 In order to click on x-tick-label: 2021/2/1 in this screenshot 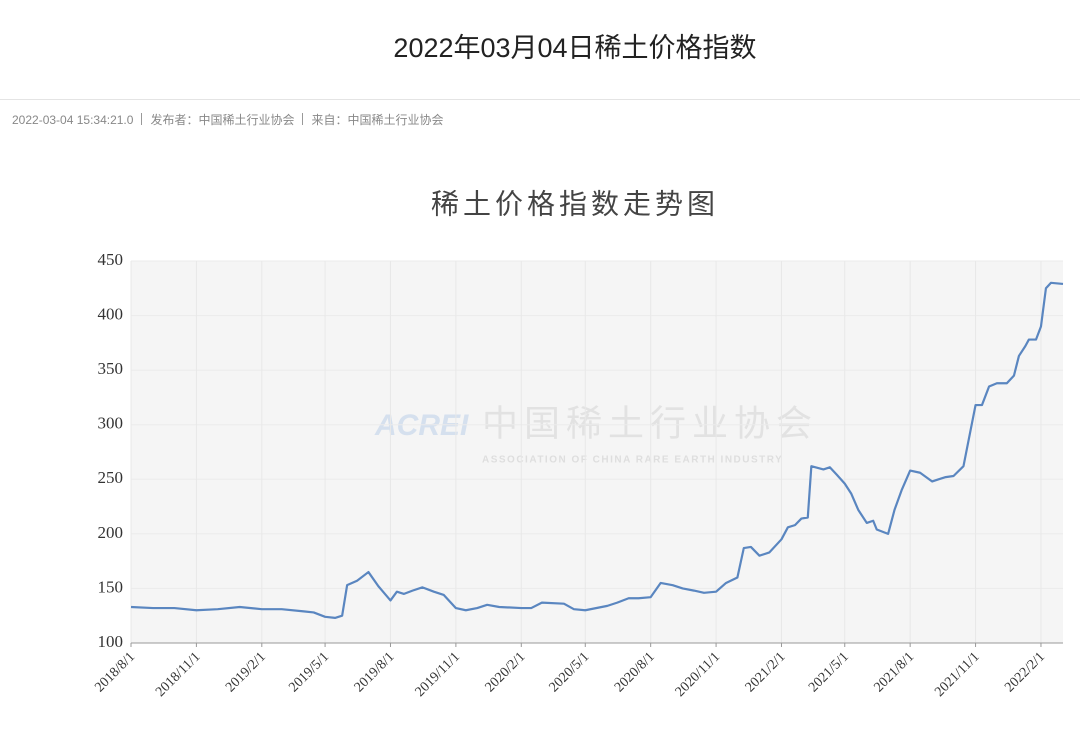, I will do `click(766, 672)`.